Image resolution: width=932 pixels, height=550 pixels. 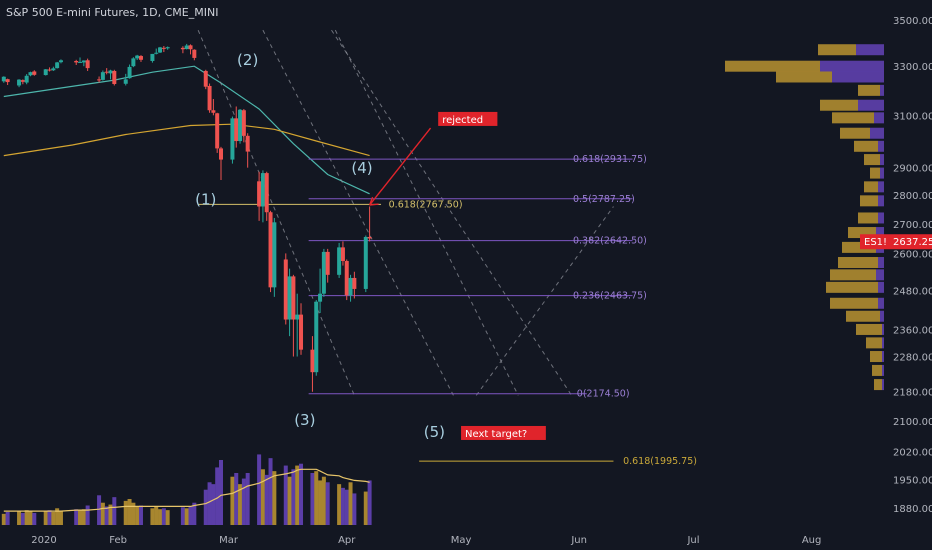 I want to click on x-tick-label: Apr, so click(x=347, y=540).